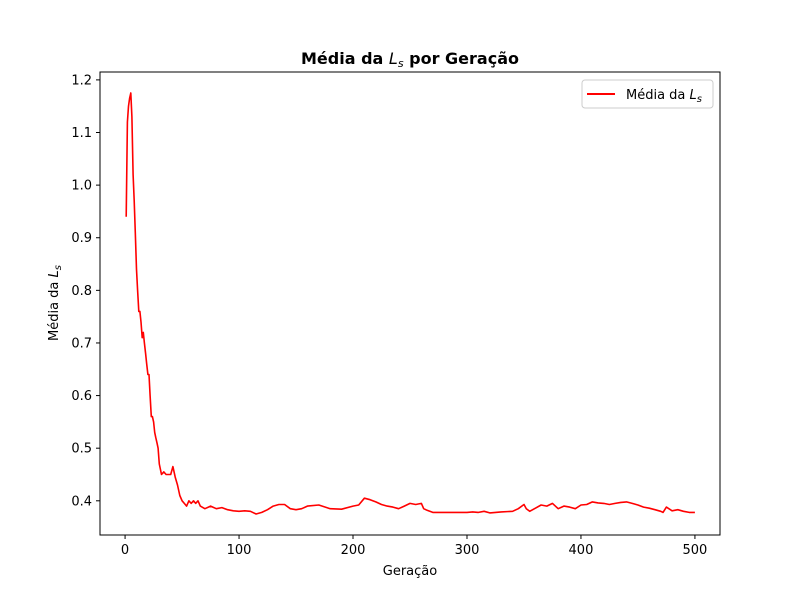  What do you see at coordinates (81, 186) in the screenshot?
I see `y-tick-label: 1.0` at bounding box center [81, 186].